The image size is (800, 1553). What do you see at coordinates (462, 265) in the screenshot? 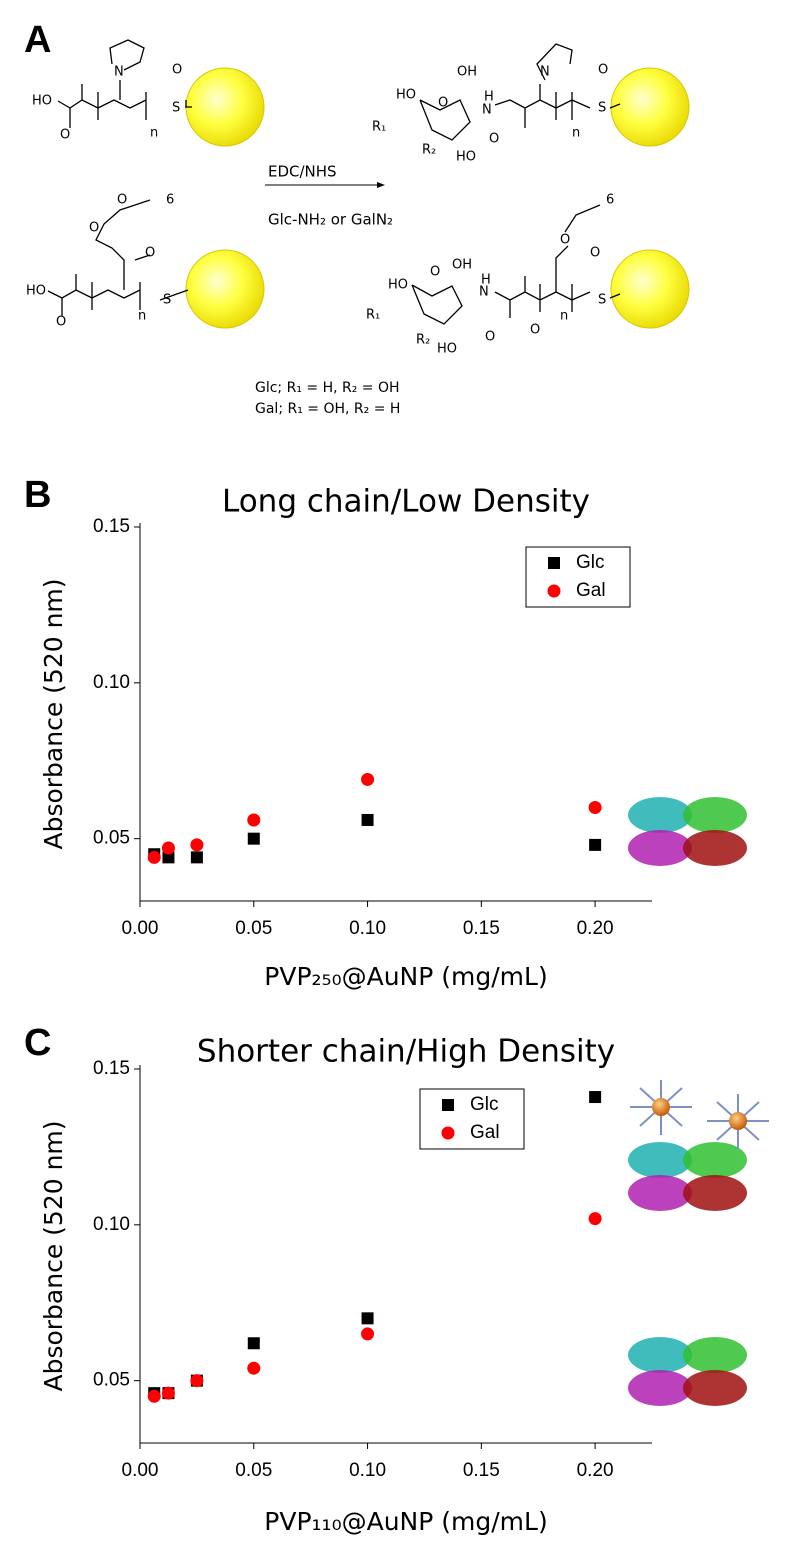
I see `atom-label: OH` at bounding box center [462, 265].